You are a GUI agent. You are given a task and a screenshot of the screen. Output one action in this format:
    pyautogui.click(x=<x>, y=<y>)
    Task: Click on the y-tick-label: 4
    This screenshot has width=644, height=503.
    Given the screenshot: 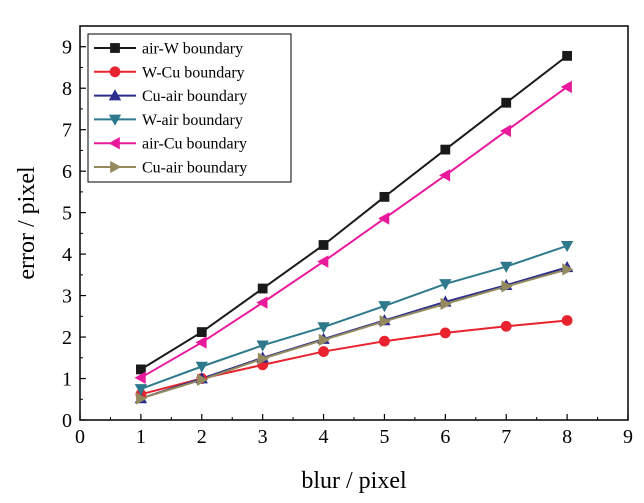 What is the action you would take?
    pyautogui.click(x=67, y=255)
    